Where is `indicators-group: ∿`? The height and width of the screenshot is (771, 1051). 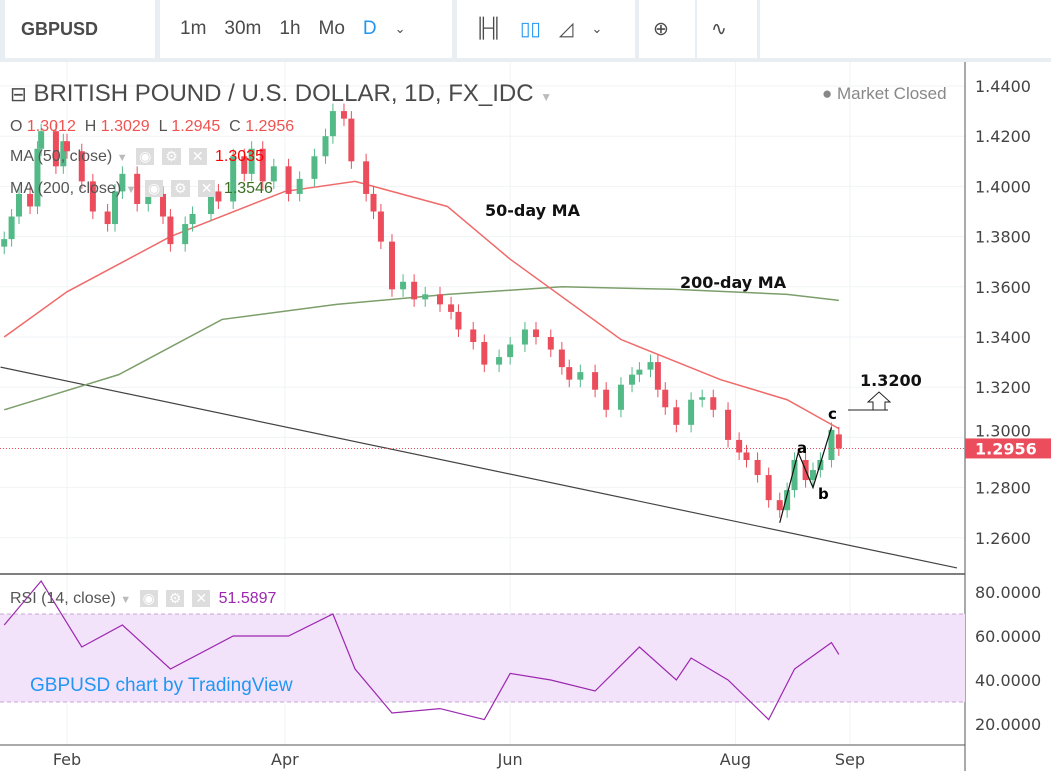
indicators-group: ∿ is located at coordinates (727, 29).